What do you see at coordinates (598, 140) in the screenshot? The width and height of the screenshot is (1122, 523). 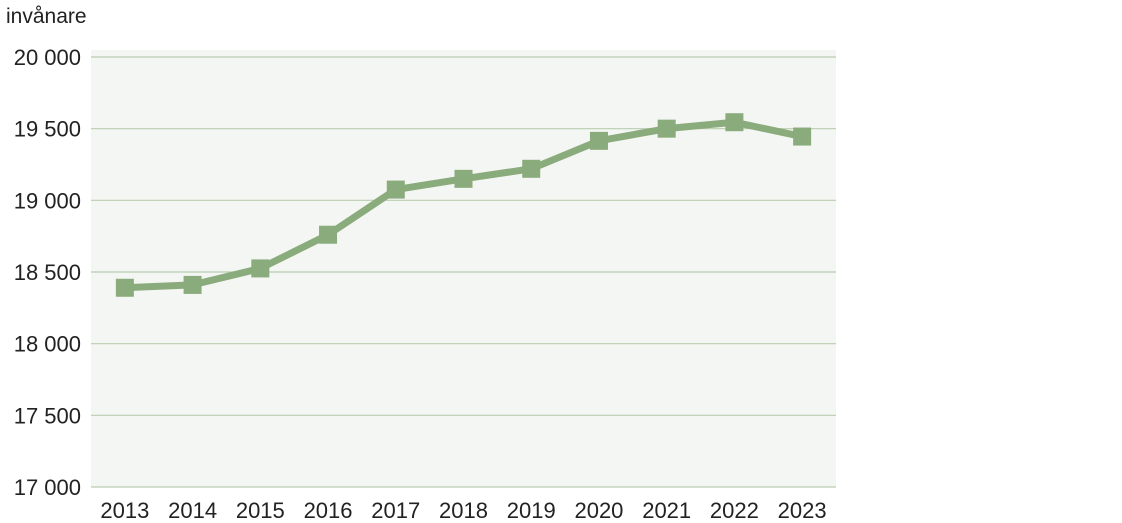 I see `data-point-2020` at bounding box center [598, 140].